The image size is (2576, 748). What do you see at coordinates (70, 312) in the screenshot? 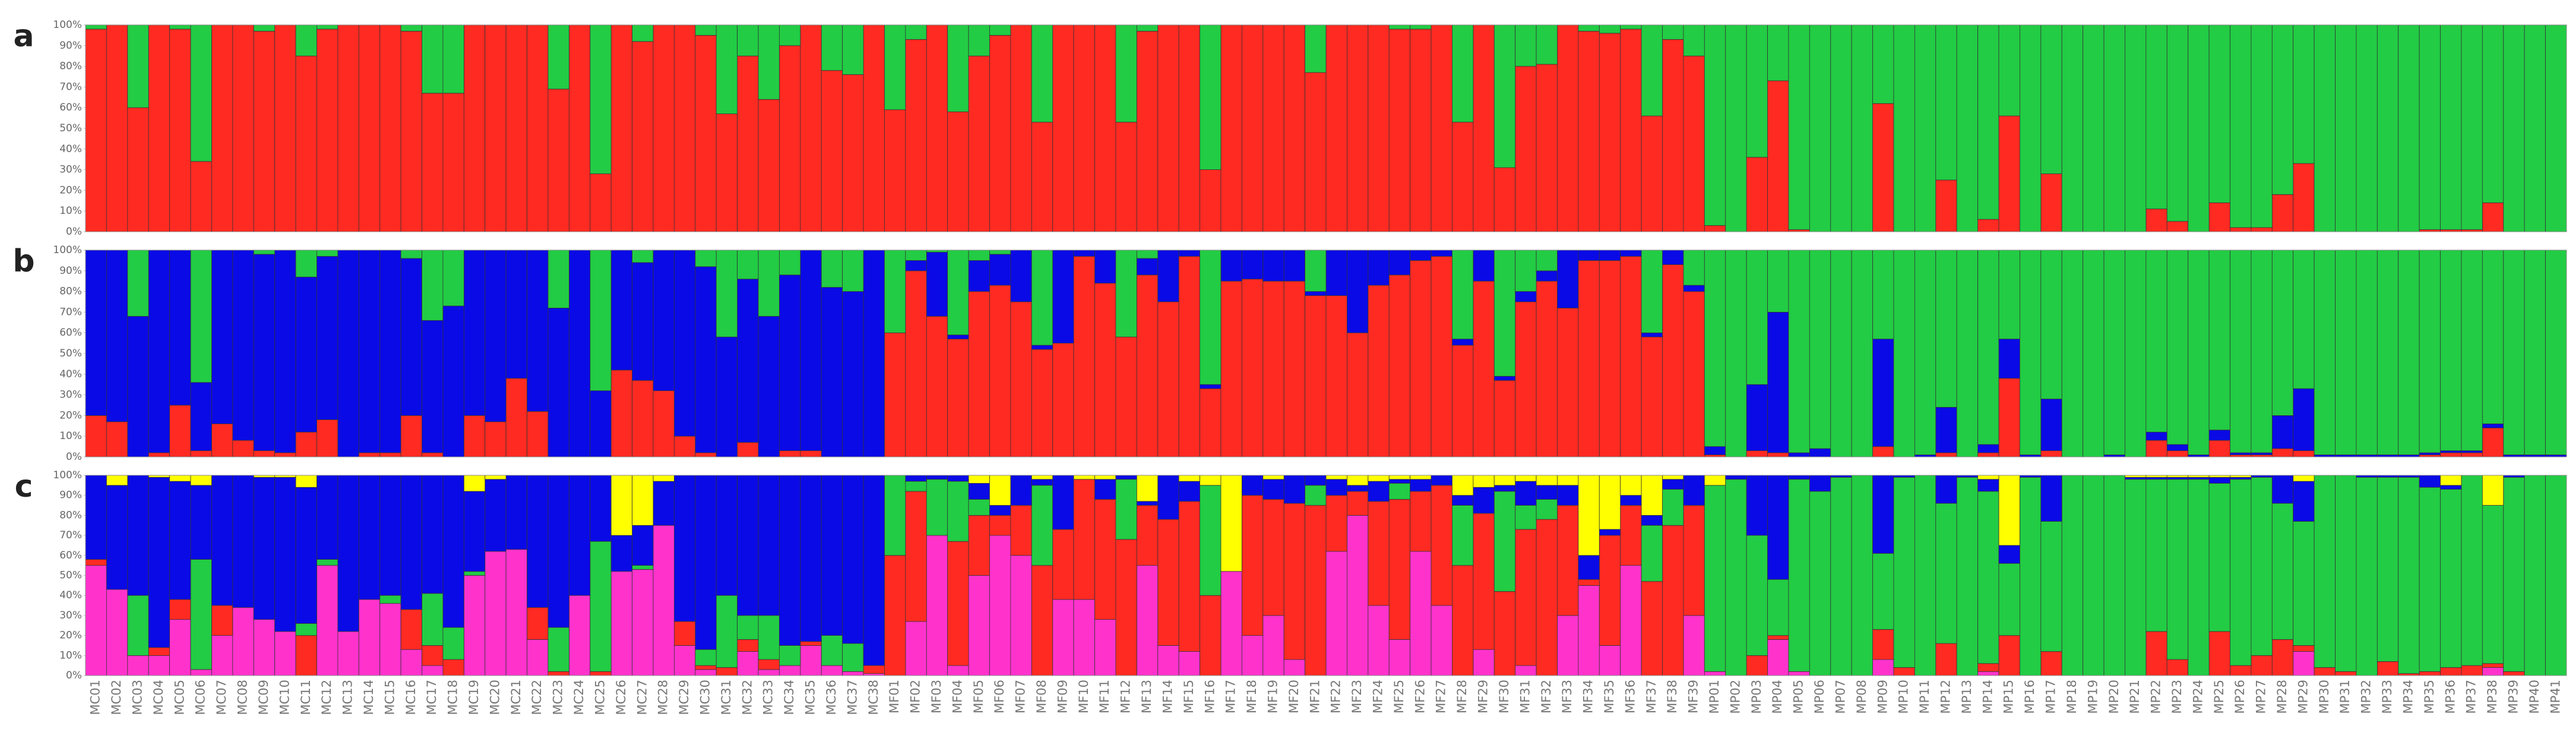
I see `y-tick-label: 70%` at bounding box center [70, 312].